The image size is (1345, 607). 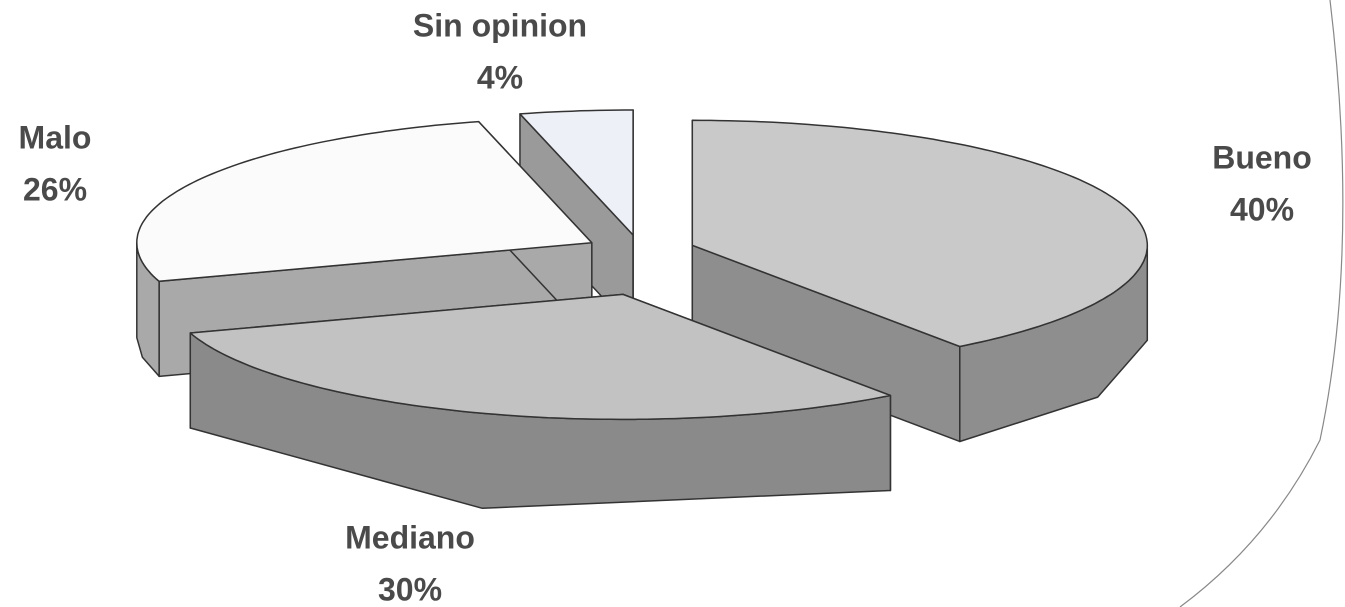 I want to click on slice, so click(x=576, y=220).